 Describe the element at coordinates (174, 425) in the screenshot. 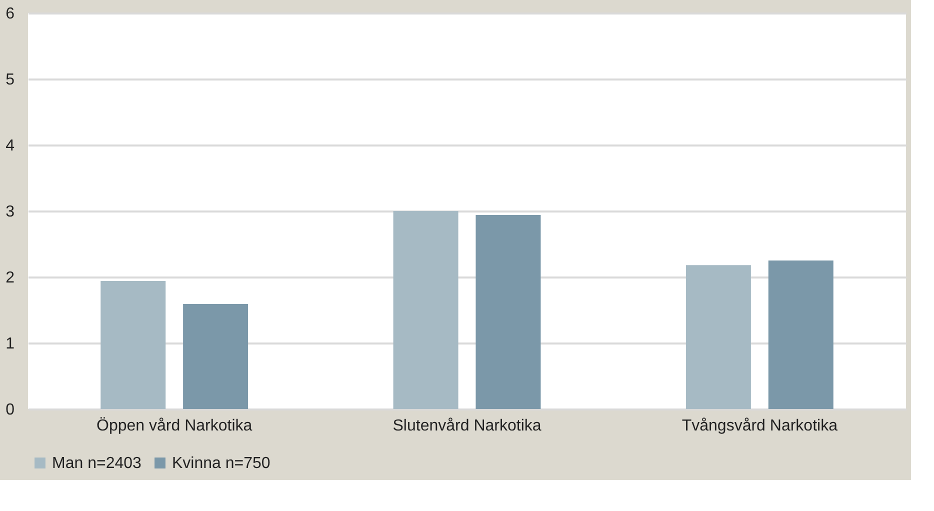

I see `x-tick-label: Öppen vård Narkotika` at that location.